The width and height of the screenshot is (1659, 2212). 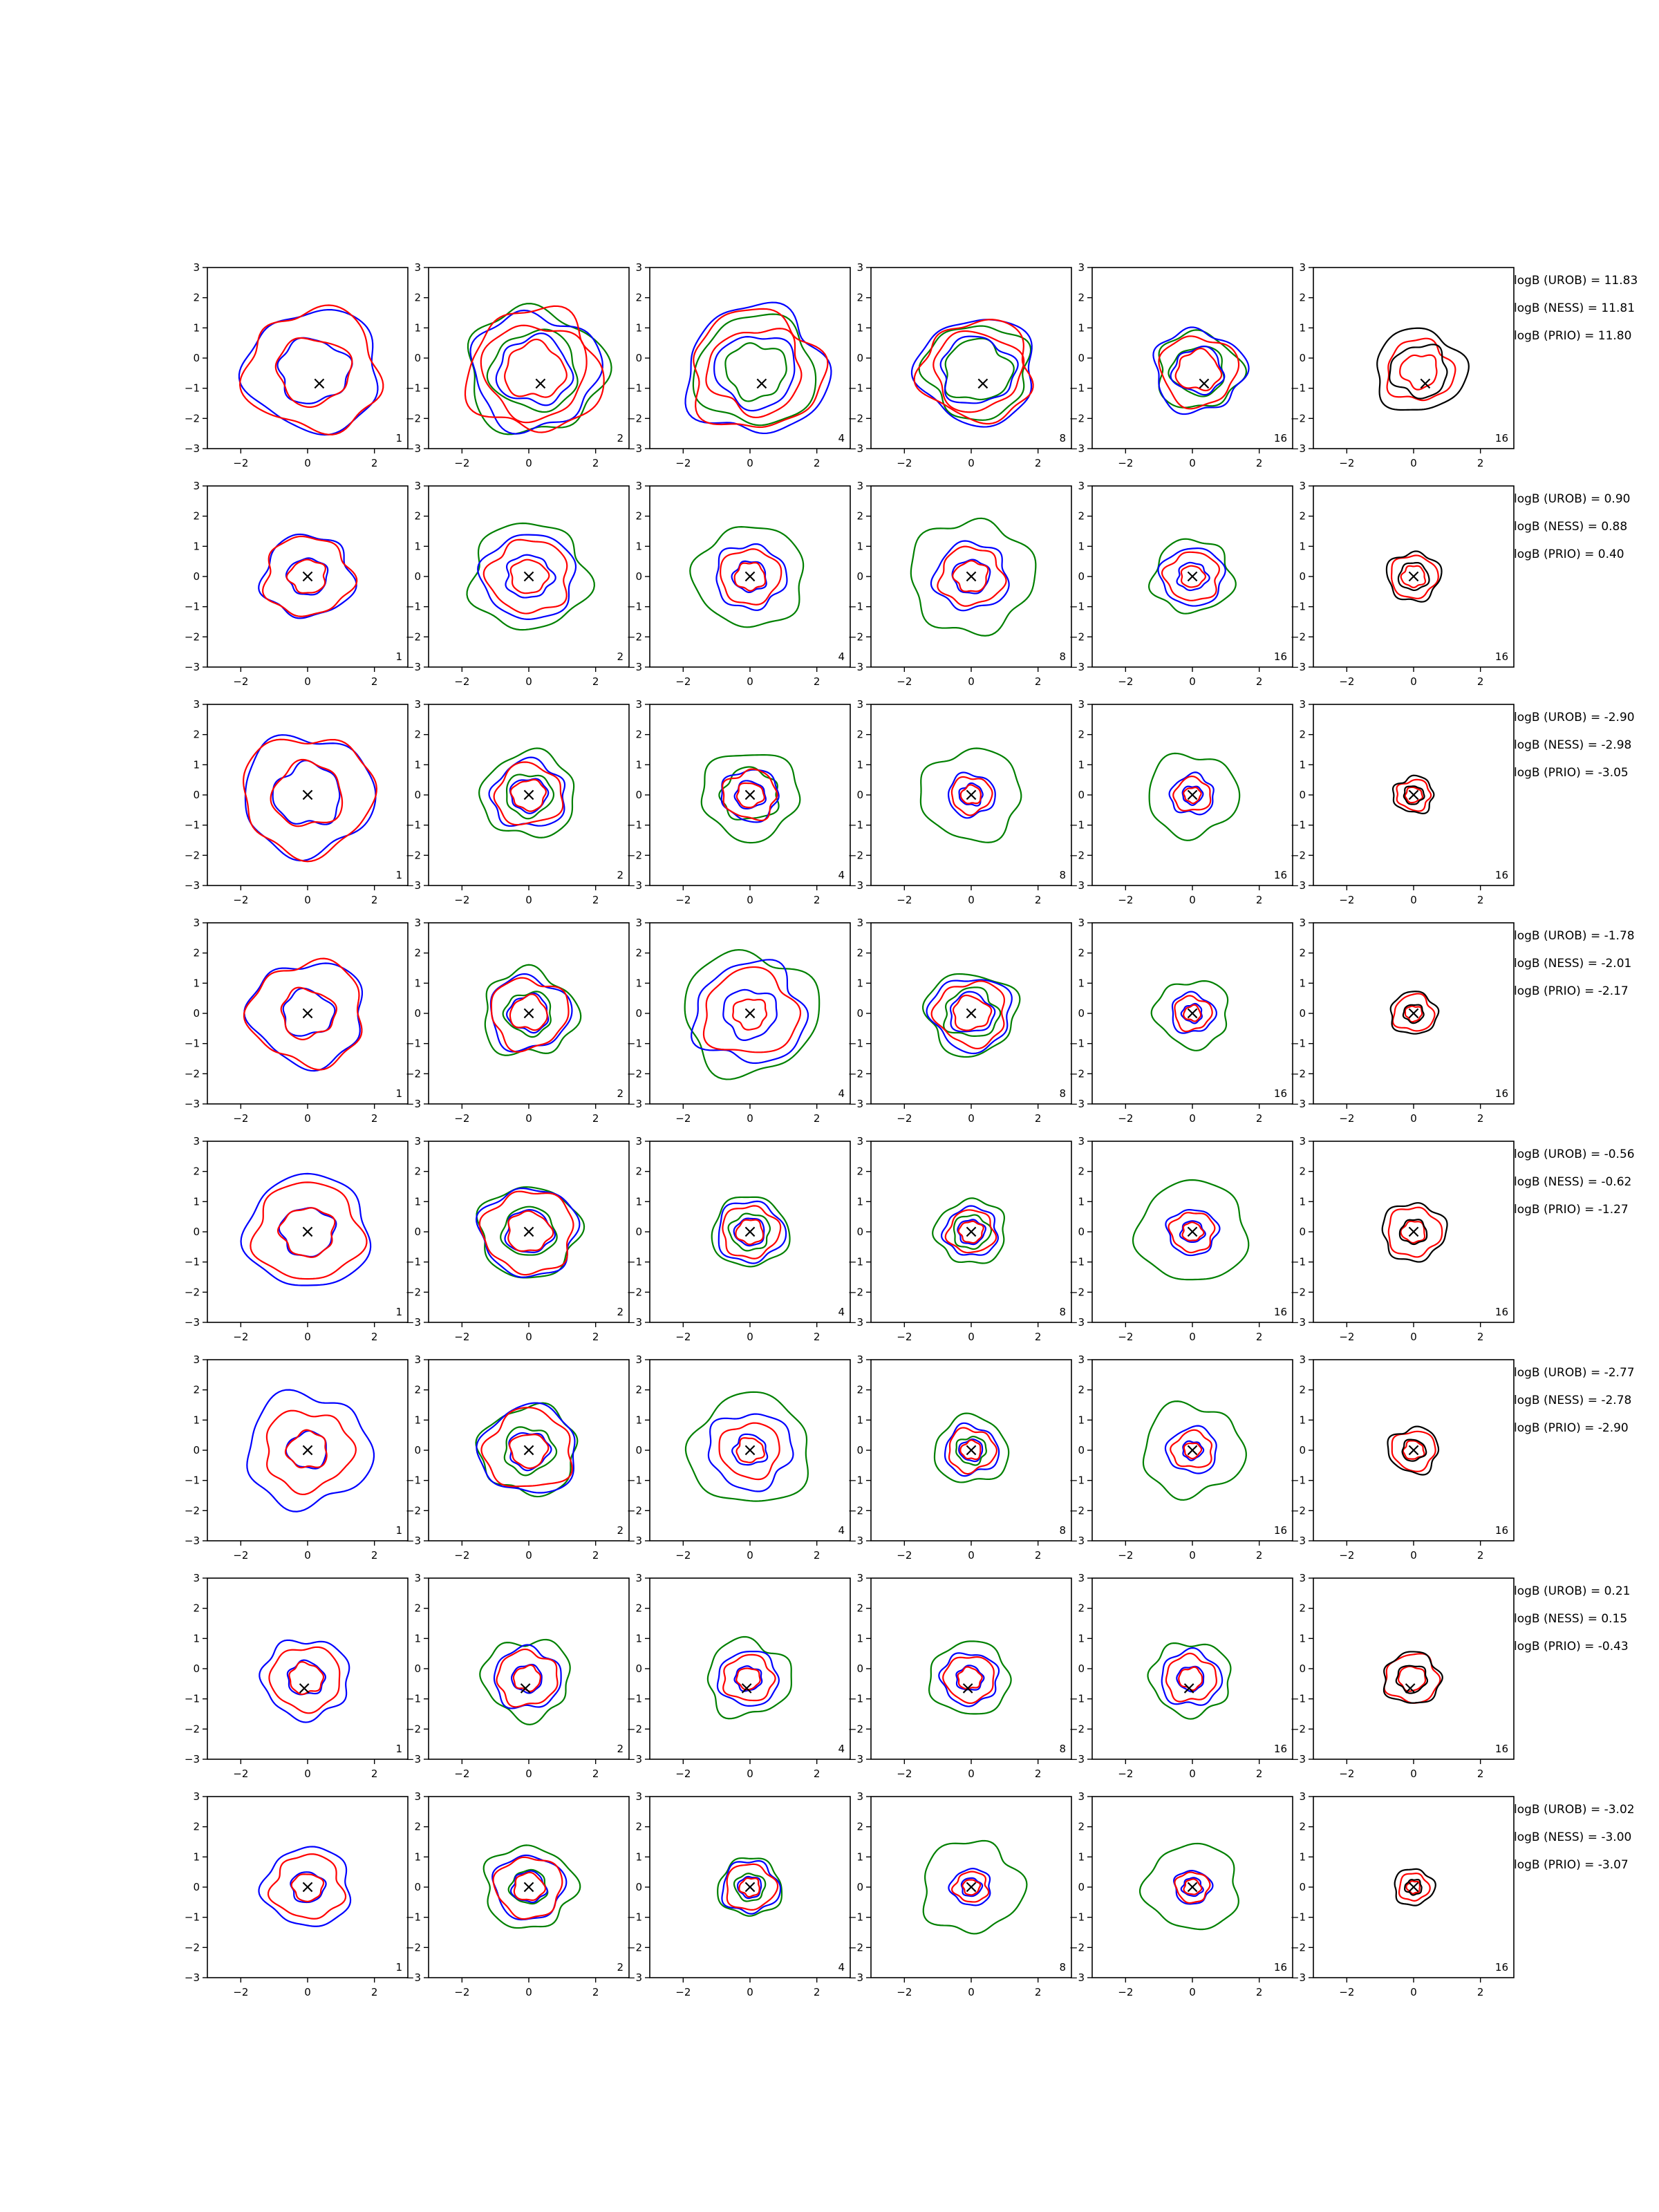 What do you see at coordinates (842, 1749) in the screenshot?
I see `column-label: 4` at bounding box center [842, 1749].